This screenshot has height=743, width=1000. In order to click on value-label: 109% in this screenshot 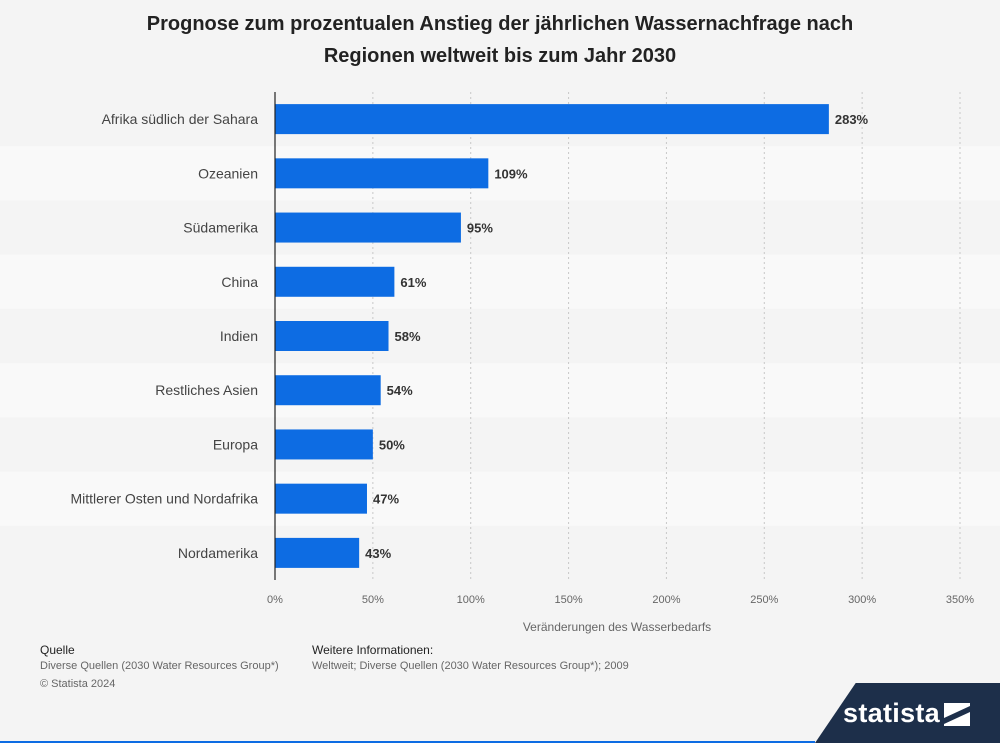, I will do `click(511, 173)`.